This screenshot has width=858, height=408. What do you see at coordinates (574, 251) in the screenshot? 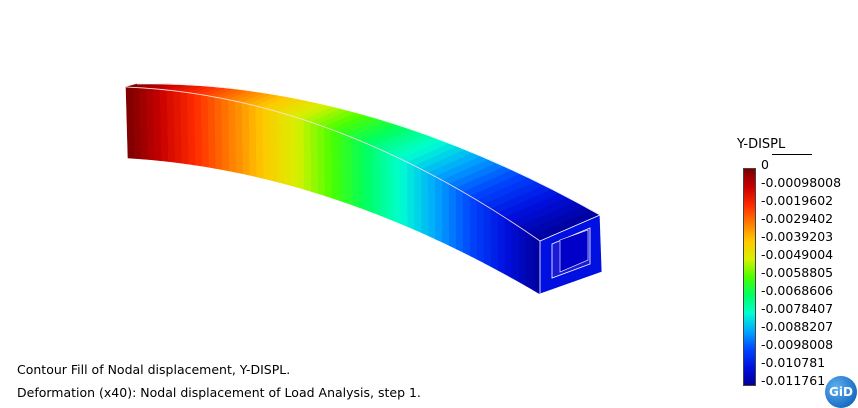
I see `beam-inner-wall` at bounding box center [574, 251].